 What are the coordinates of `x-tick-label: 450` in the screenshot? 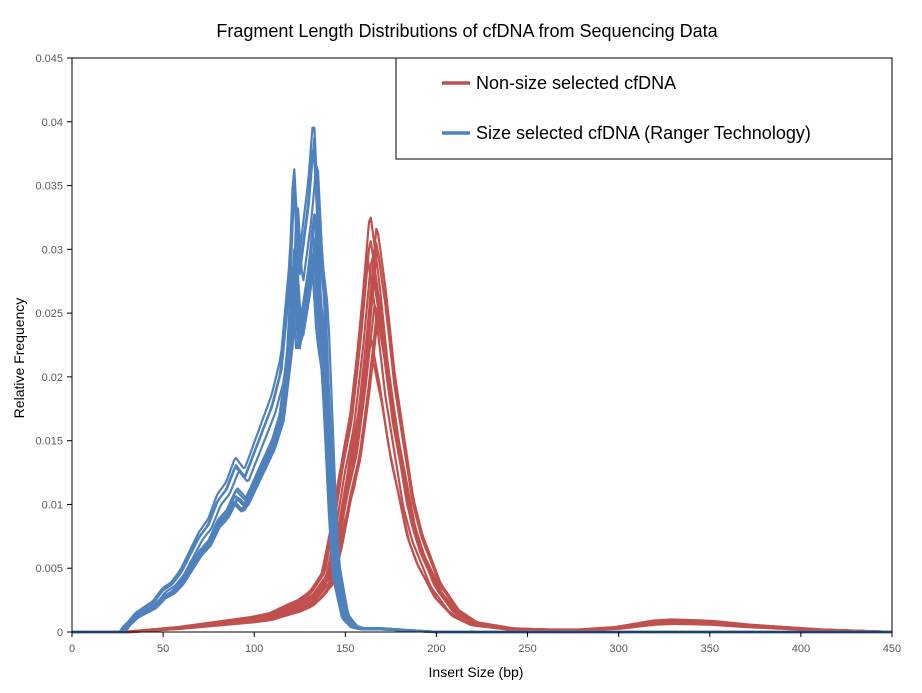 It's located at (892, 649).